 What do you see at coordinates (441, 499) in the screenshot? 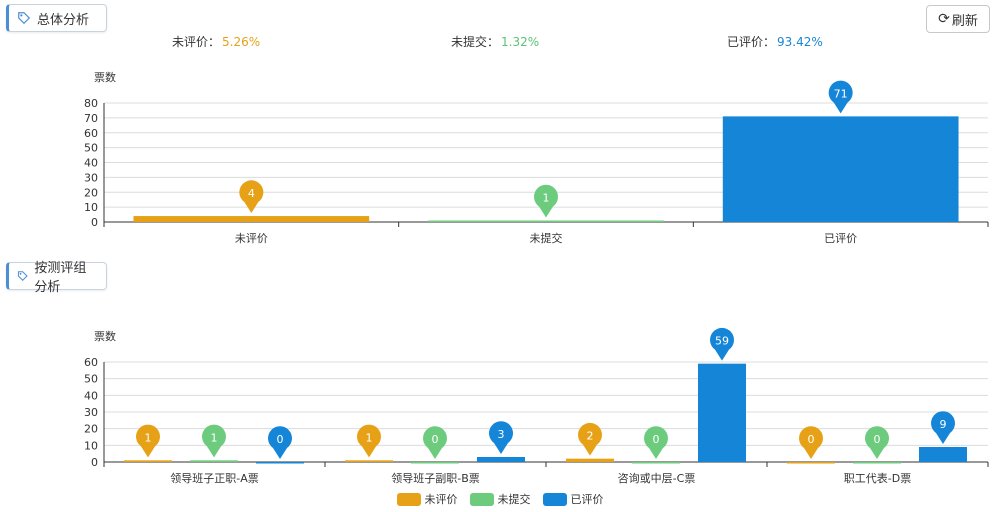
I see `legend-label-unrated: 未评价` at bounding box center [441, 499].